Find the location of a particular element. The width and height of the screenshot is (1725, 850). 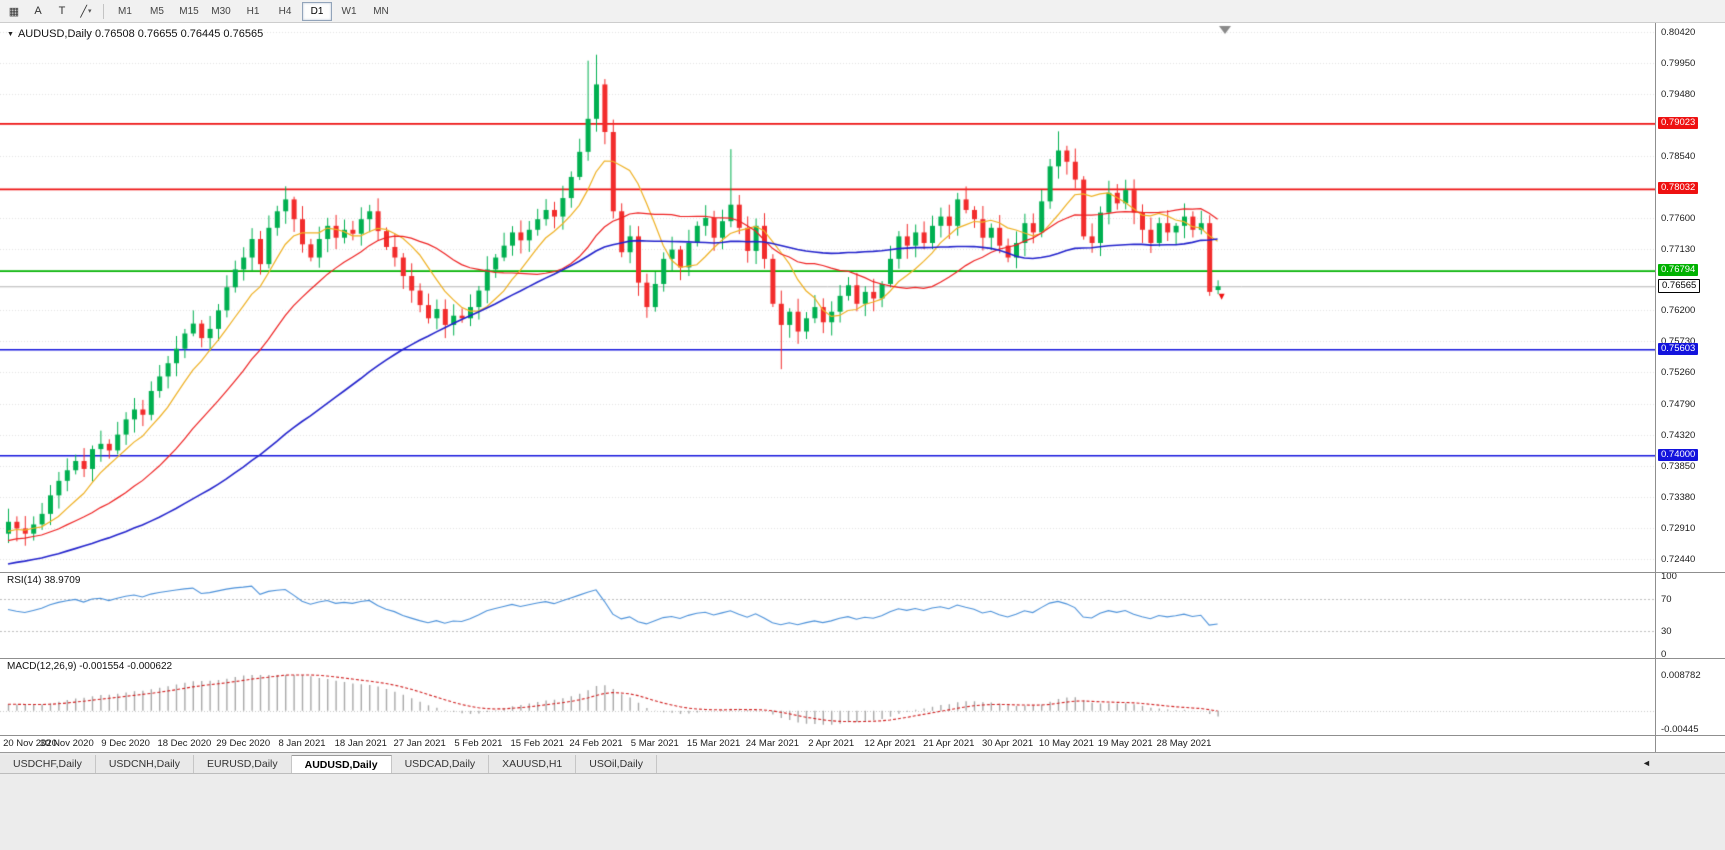

symbol-tab-usdcad: USDCAD,Daily is located at coordinates (441, 764).